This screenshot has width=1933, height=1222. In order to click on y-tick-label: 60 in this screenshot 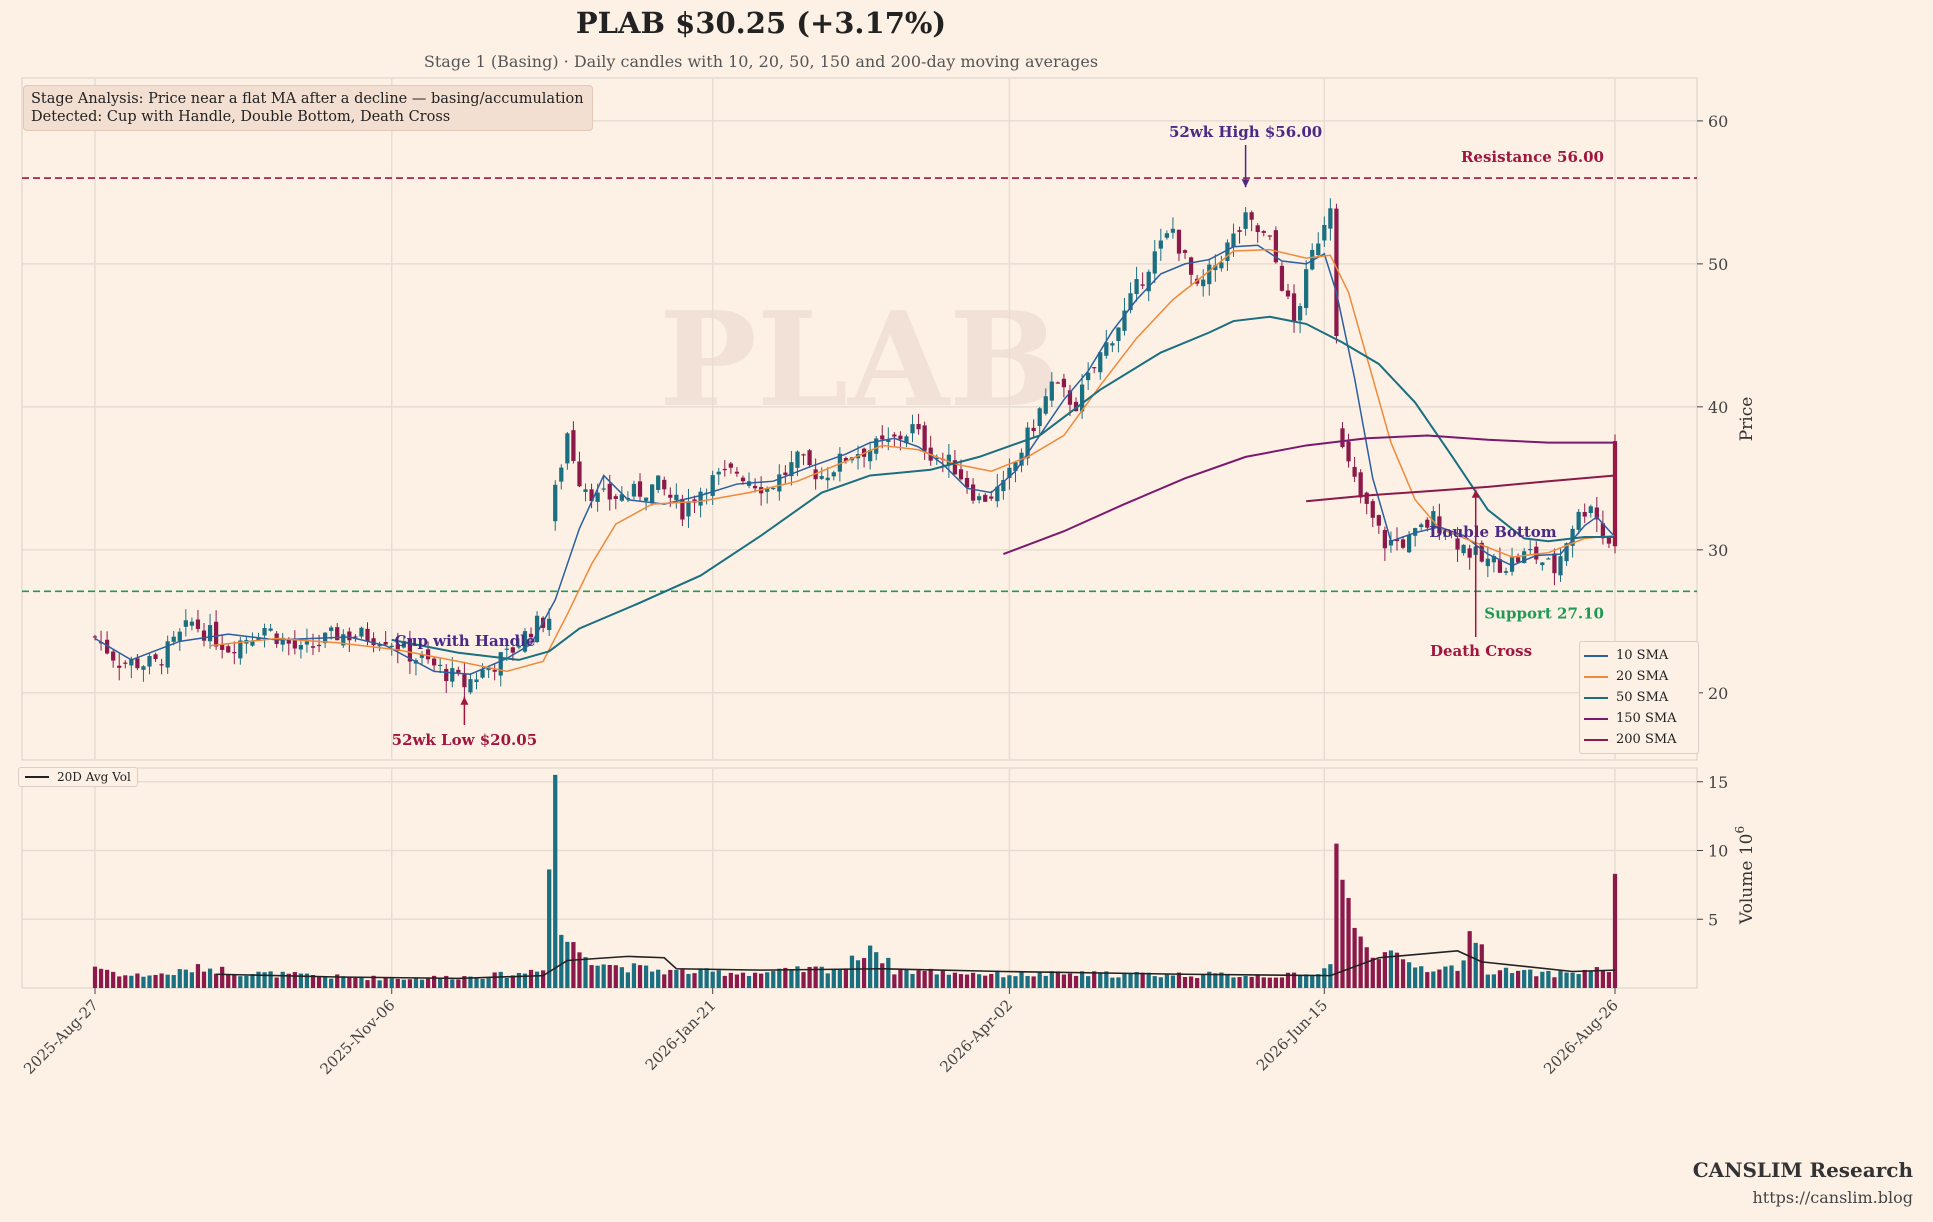, I will do `click(1718, 121)`.